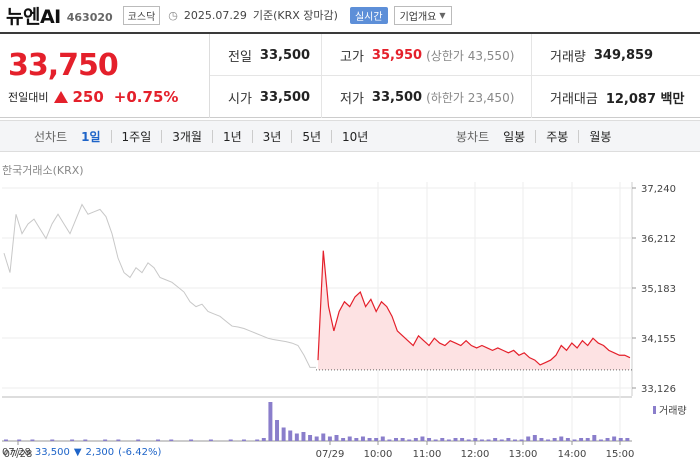 The image size is (700, 465). Describe the element at coordinates (514, 136) in the screenshot. I see `candle-daily: 일봉` at that location.